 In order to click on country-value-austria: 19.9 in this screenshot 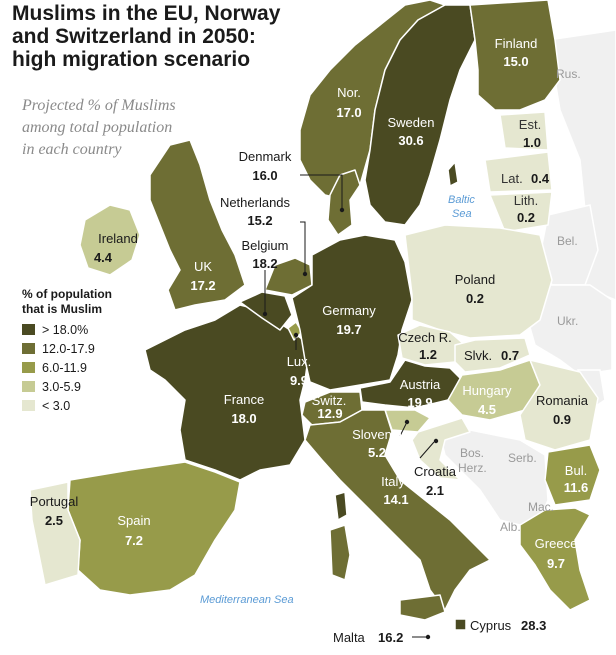, I will do `click(419, 402)`.